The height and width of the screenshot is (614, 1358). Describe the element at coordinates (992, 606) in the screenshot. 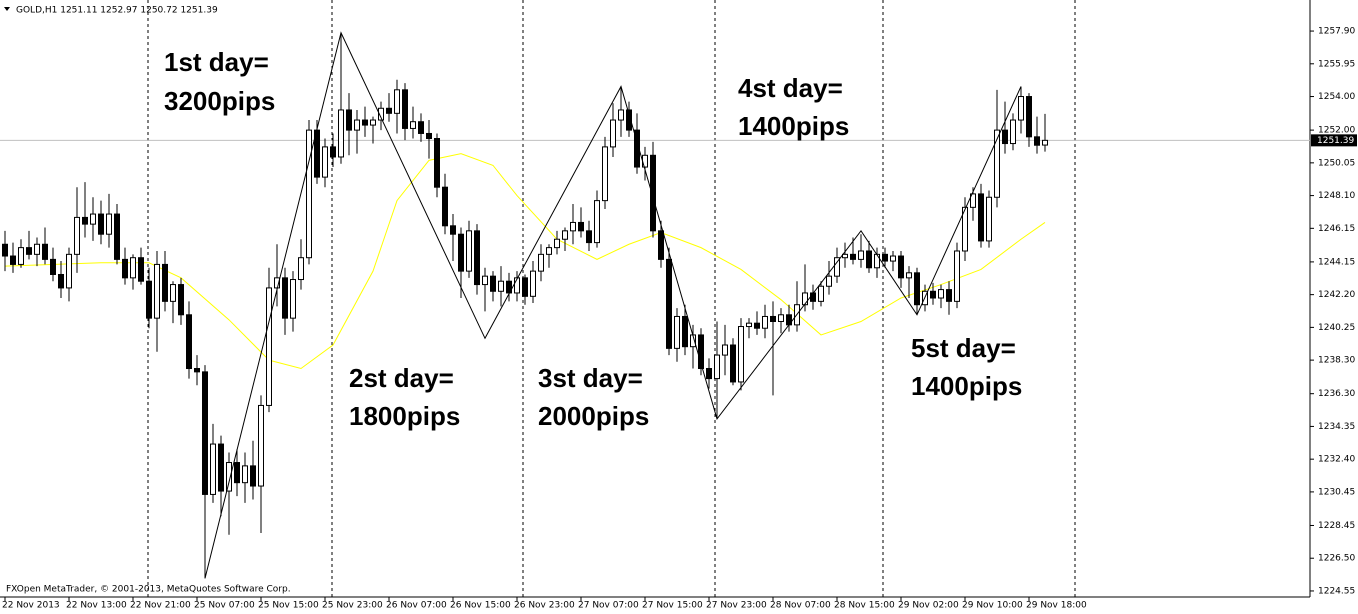

I see `x-tick-label: 29 Nov 10:00` at that location.